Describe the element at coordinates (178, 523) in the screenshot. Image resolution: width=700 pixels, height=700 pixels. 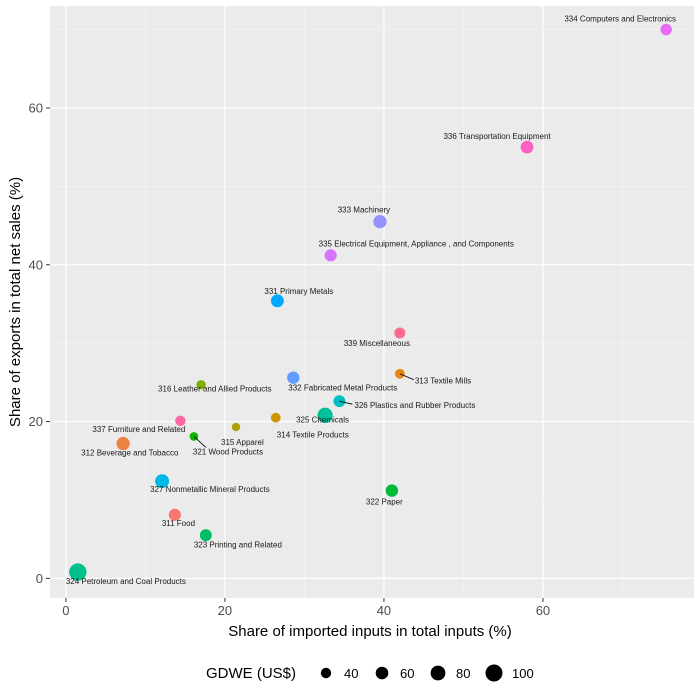
I see `point-label: 311 Food` at that location.